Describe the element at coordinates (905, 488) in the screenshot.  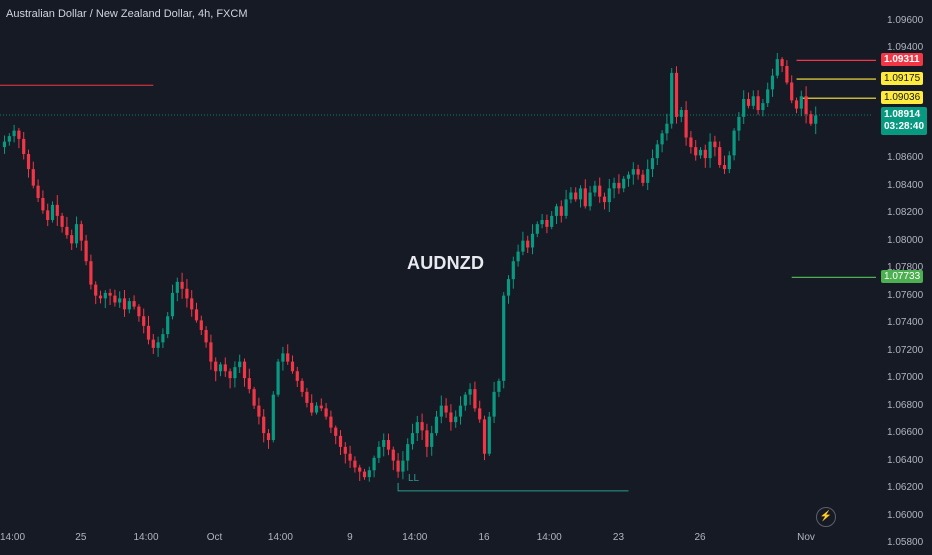
I see `price-tick-label: 1.06200` at that location.